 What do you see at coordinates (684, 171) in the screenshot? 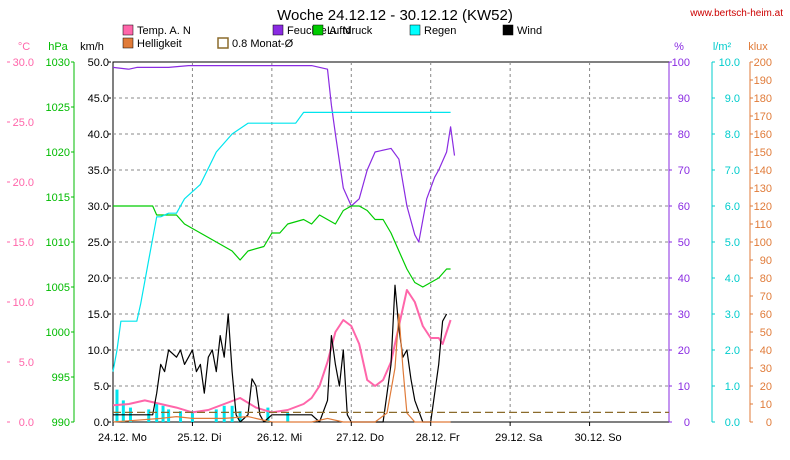
I see `axis-tick-label-humidity: 70` at bounding box center [684, 171].